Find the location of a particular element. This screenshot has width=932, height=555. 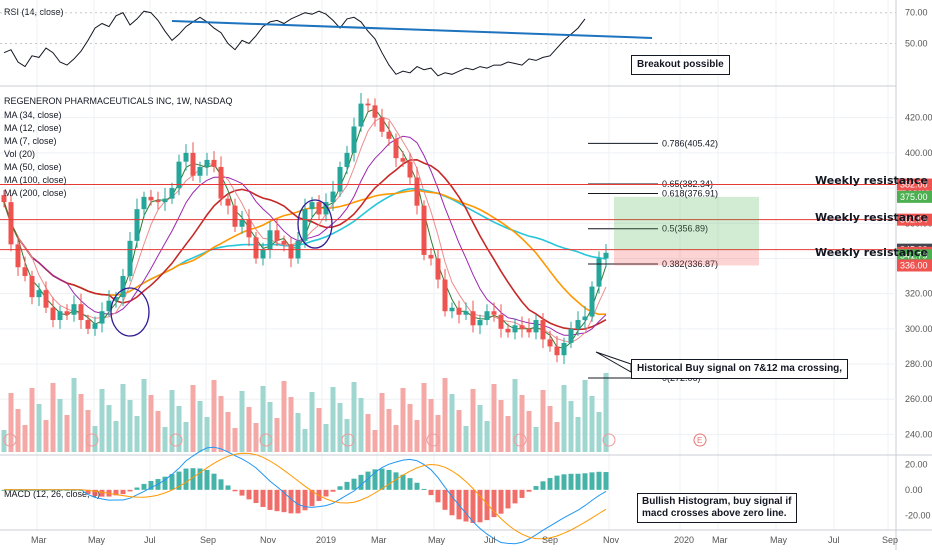

price-tick-label: 300.00 is located at coordinates (918, 329).